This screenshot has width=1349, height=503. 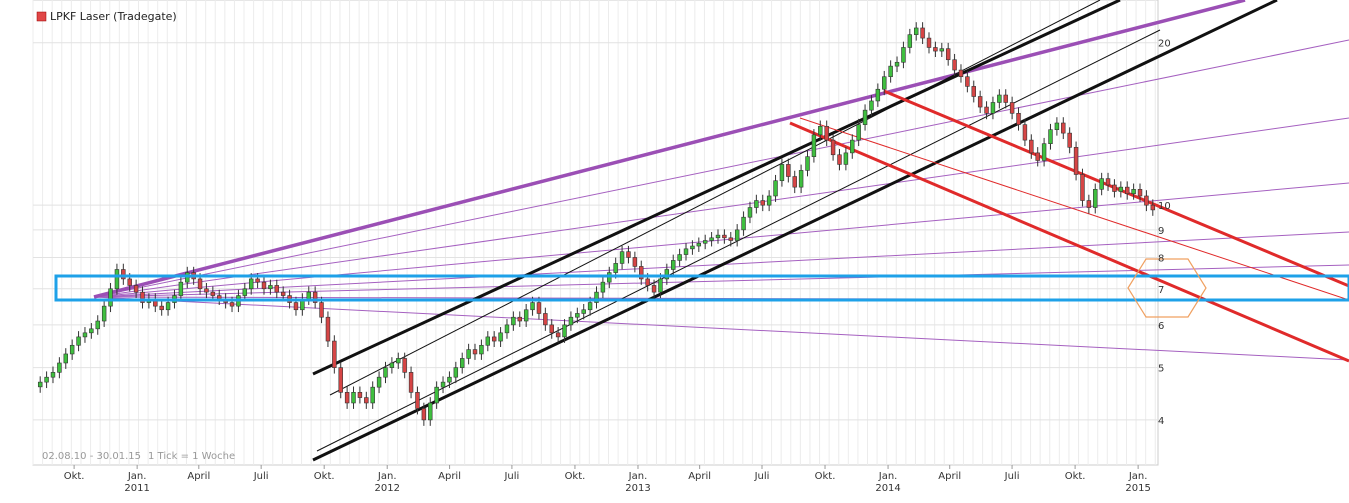 I want to click on y-tick-label: 10, so click(x=1164, y=206).